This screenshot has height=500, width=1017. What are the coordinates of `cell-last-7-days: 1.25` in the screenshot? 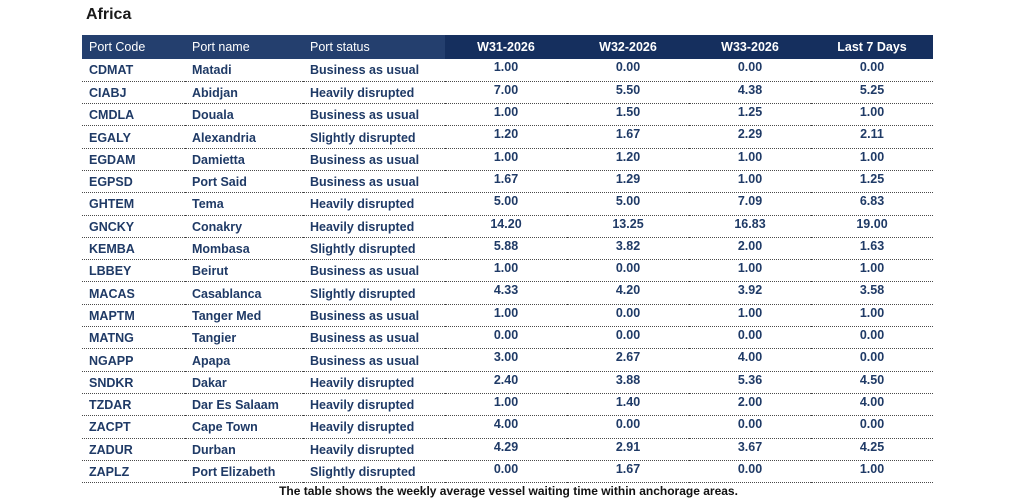 It's located at (872, 182).